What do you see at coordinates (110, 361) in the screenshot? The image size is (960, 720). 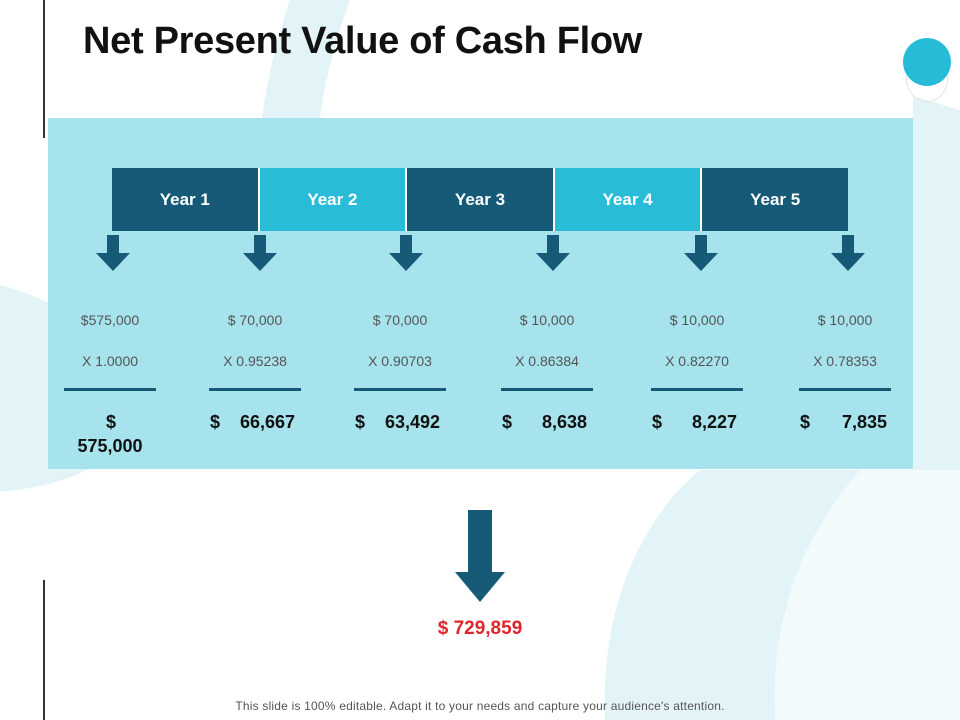 I see `discount-factor: X 1.0000` at bounding box center [110, 361].